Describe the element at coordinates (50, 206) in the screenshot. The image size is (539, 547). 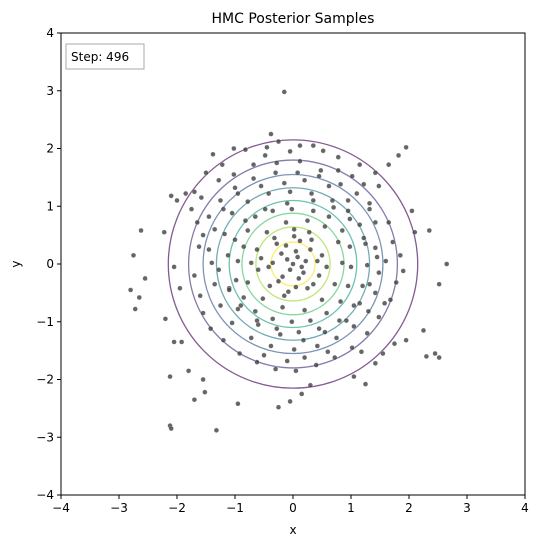
I see `y-tick-label: 1` at that location.